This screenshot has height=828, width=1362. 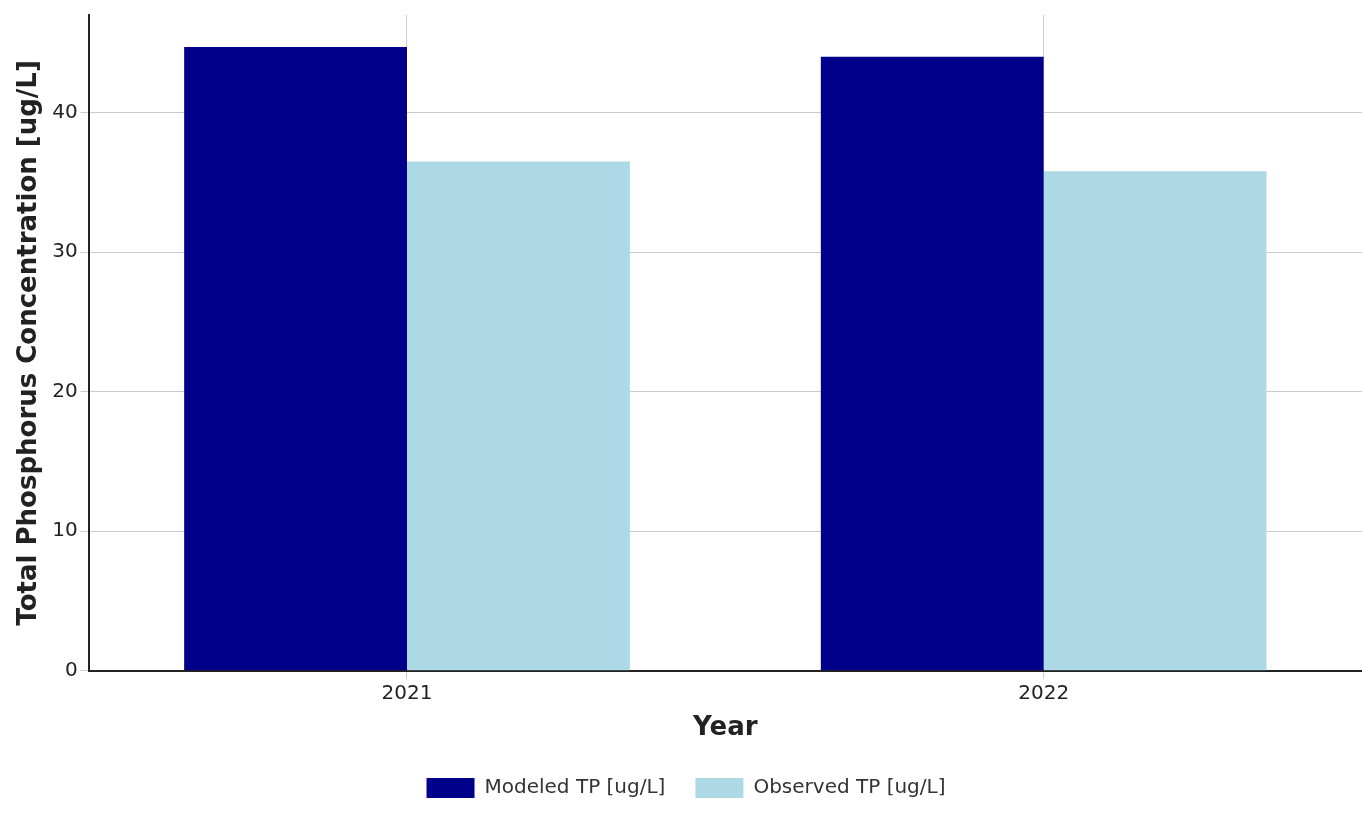 I want to click on x-tick-label: 2022, so click(x=1044, y=692).